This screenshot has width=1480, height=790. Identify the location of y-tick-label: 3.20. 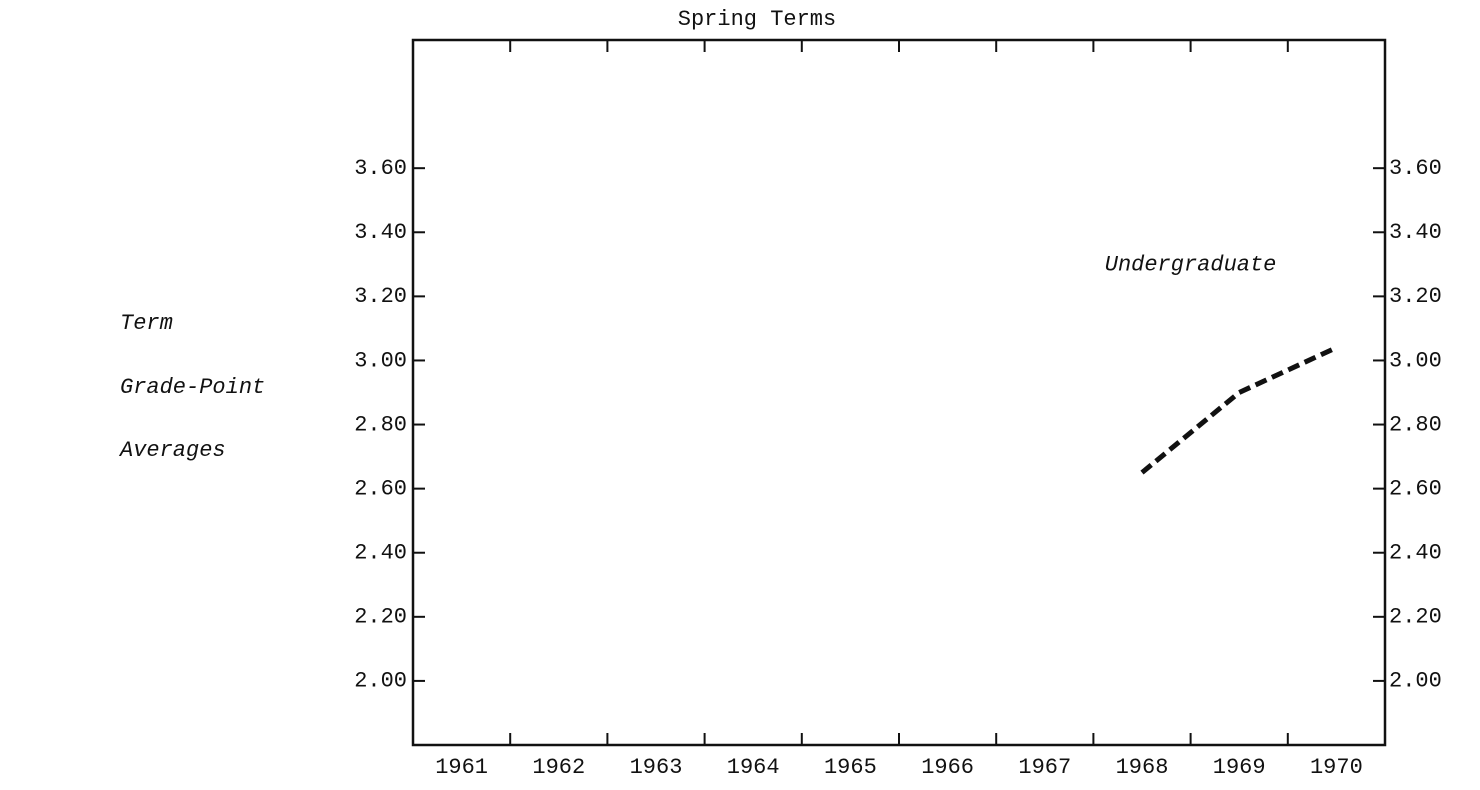
(380, 296).